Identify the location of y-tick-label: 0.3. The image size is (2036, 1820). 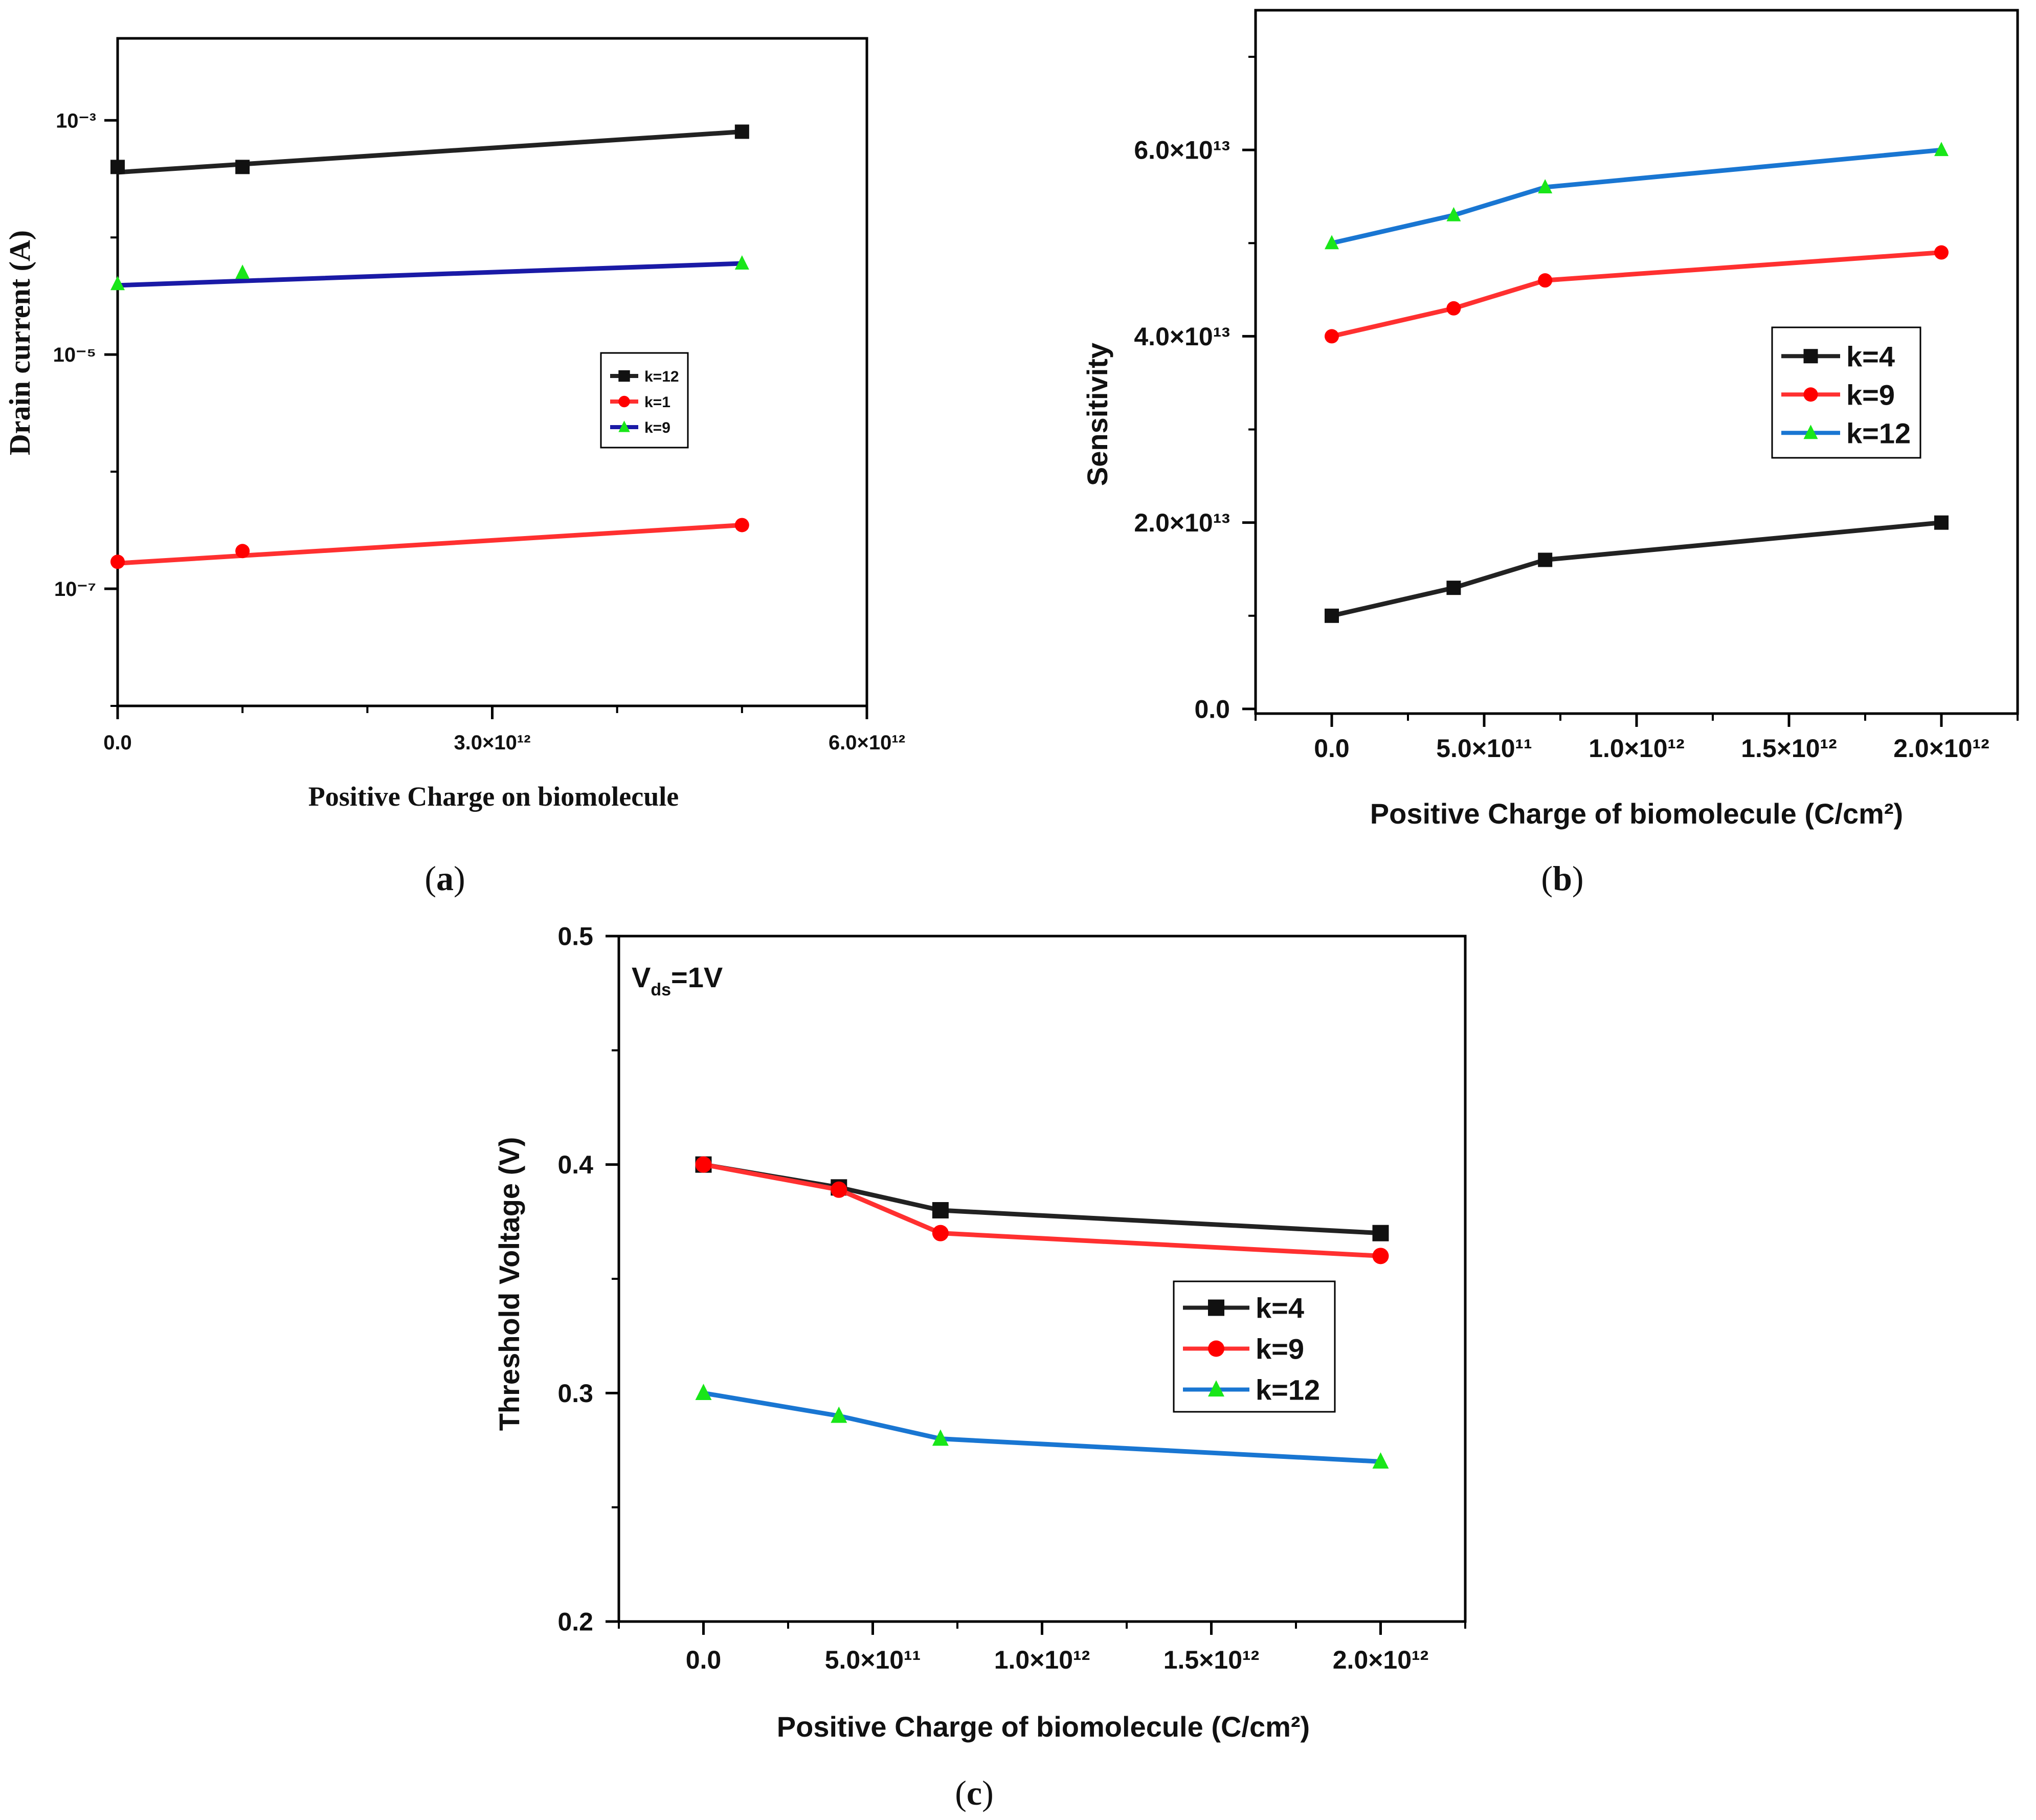
(575, 1393).